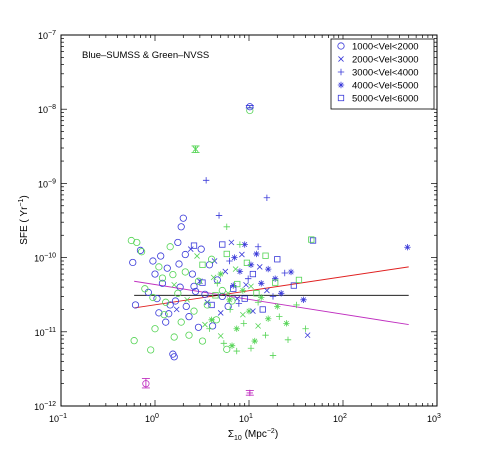 This screenshot has width=485, height=457. Describe the element at coordinates (24, 196) in the screenshot. I see `y-axis-label-end: )` at that location.